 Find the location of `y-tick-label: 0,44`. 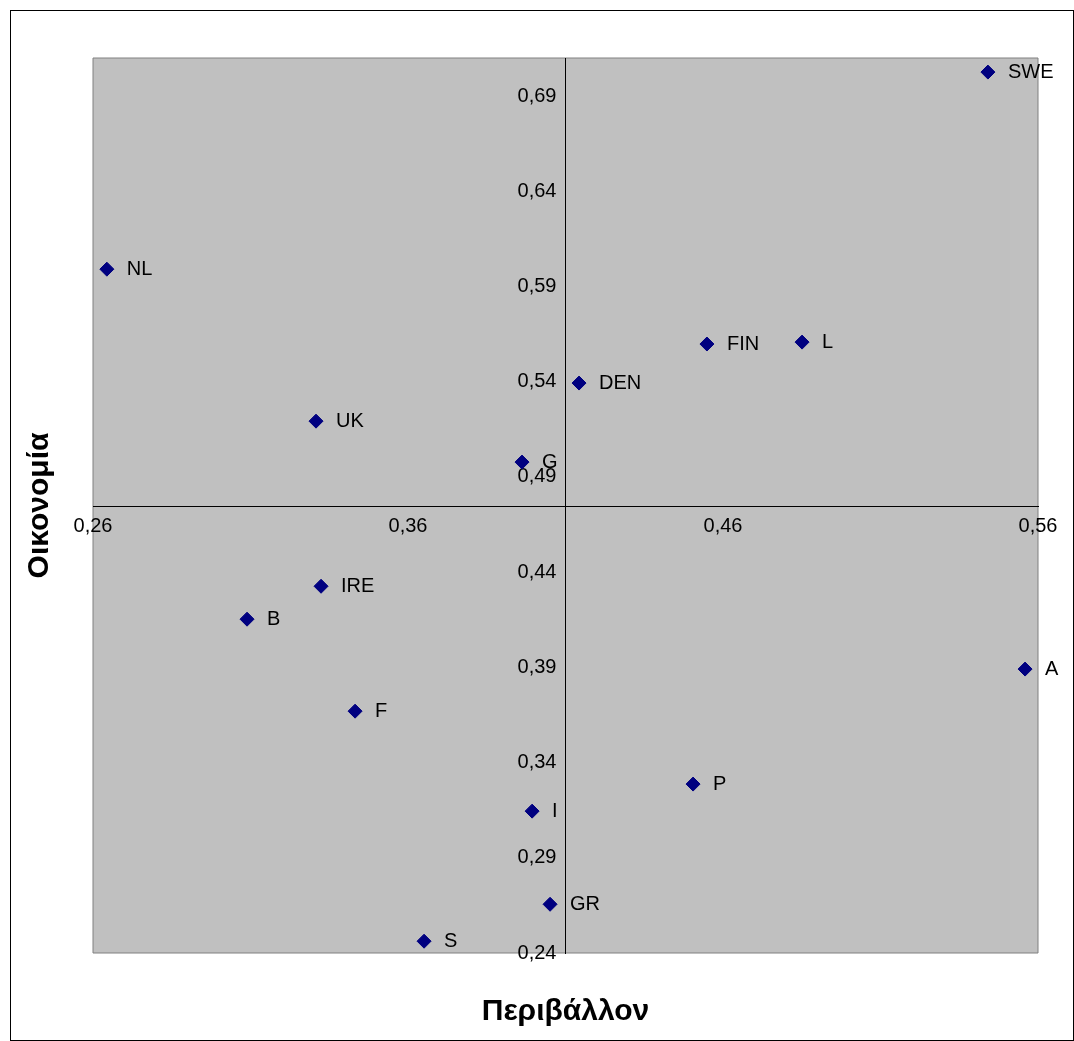

y-tick-label: 0,44 is located at coordinates (537, 570).